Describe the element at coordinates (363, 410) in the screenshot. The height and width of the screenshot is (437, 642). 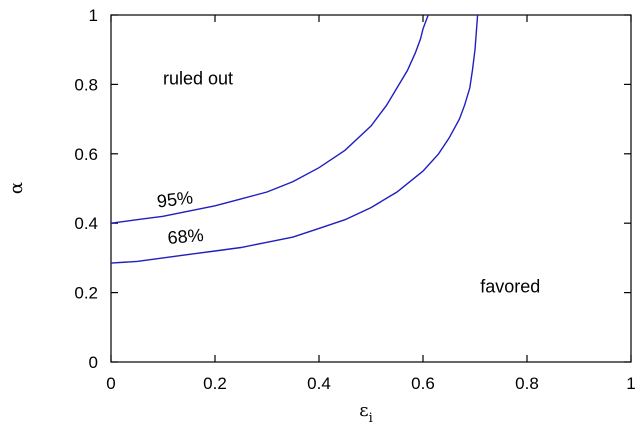
I see `x-axis-label-main: ε` at that location.